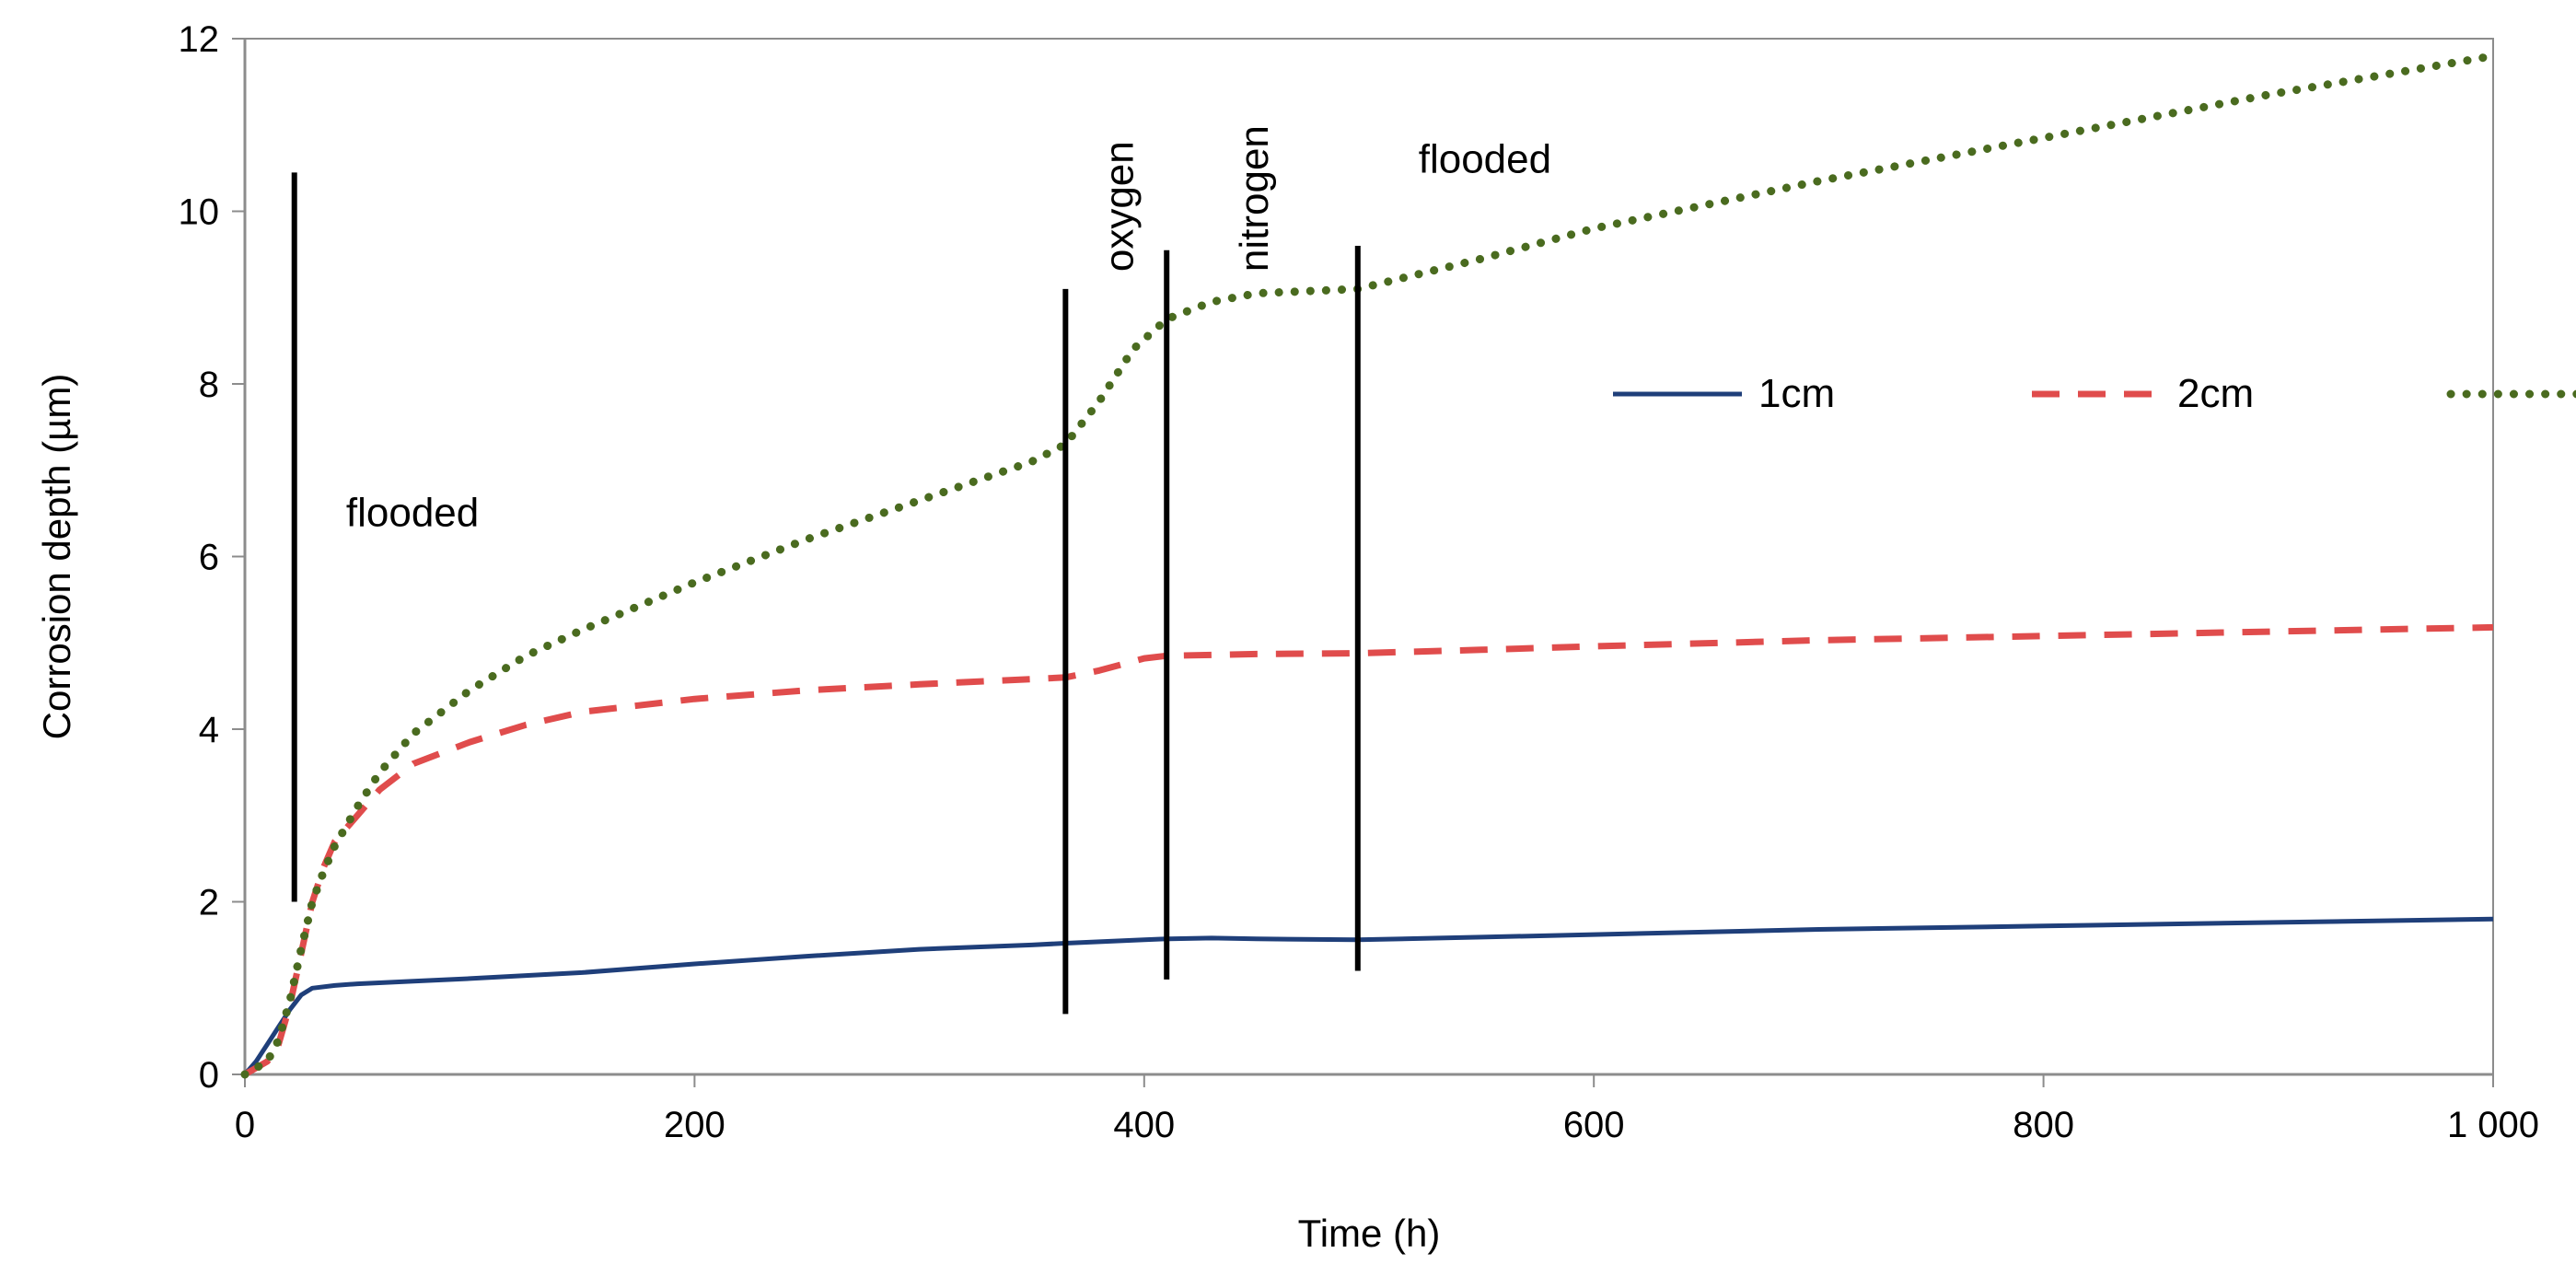  Describe the element at coordinates (1594, 1125) in the screenshot. I see `x-tick-label: 600` at that location.